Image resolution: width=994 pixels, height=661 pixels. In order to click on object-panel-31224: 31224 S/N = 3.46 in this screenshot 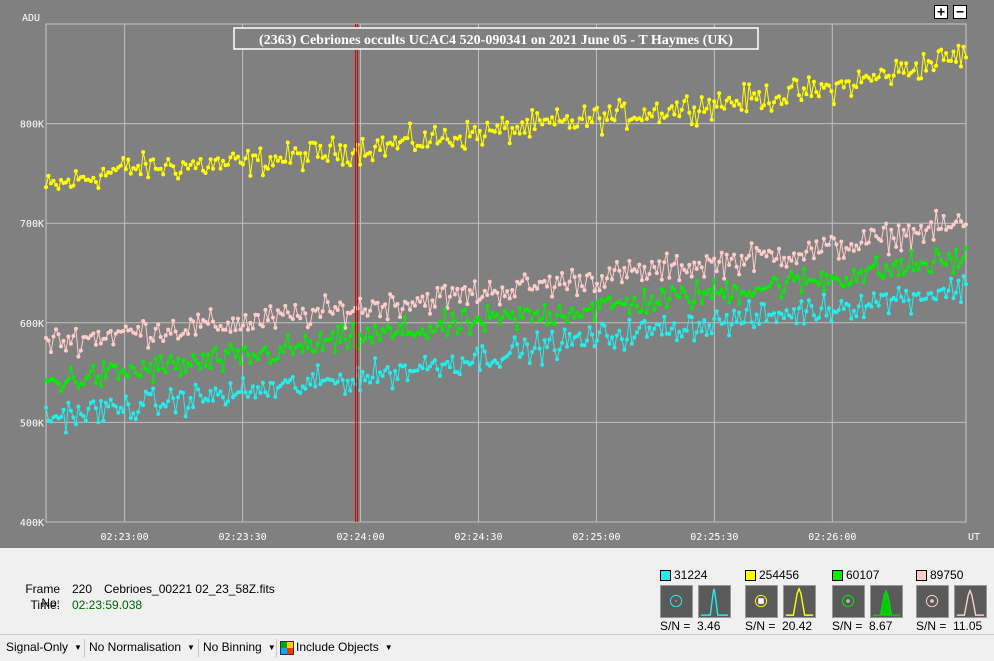, I will do `click(697, 600)`.